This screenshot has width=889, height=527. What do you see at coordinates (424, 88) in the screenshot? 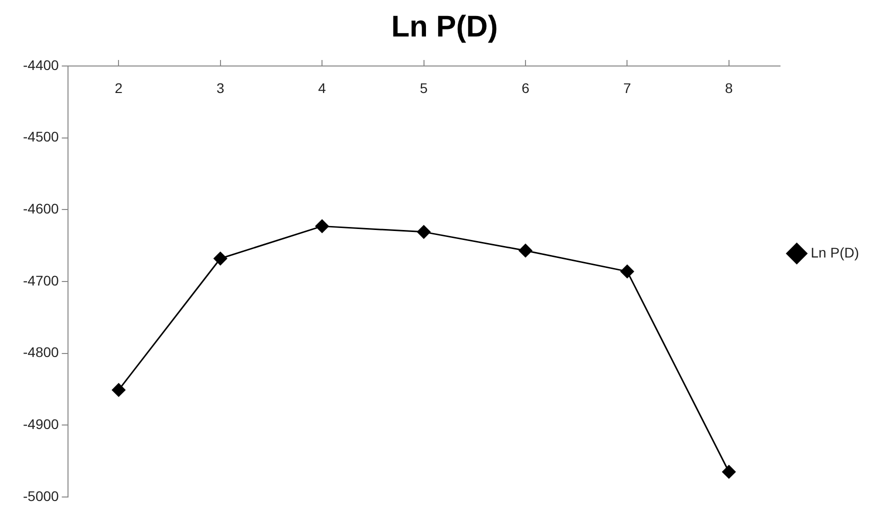
I see `x-tick-label: 5` at bounding box center [424, 88].